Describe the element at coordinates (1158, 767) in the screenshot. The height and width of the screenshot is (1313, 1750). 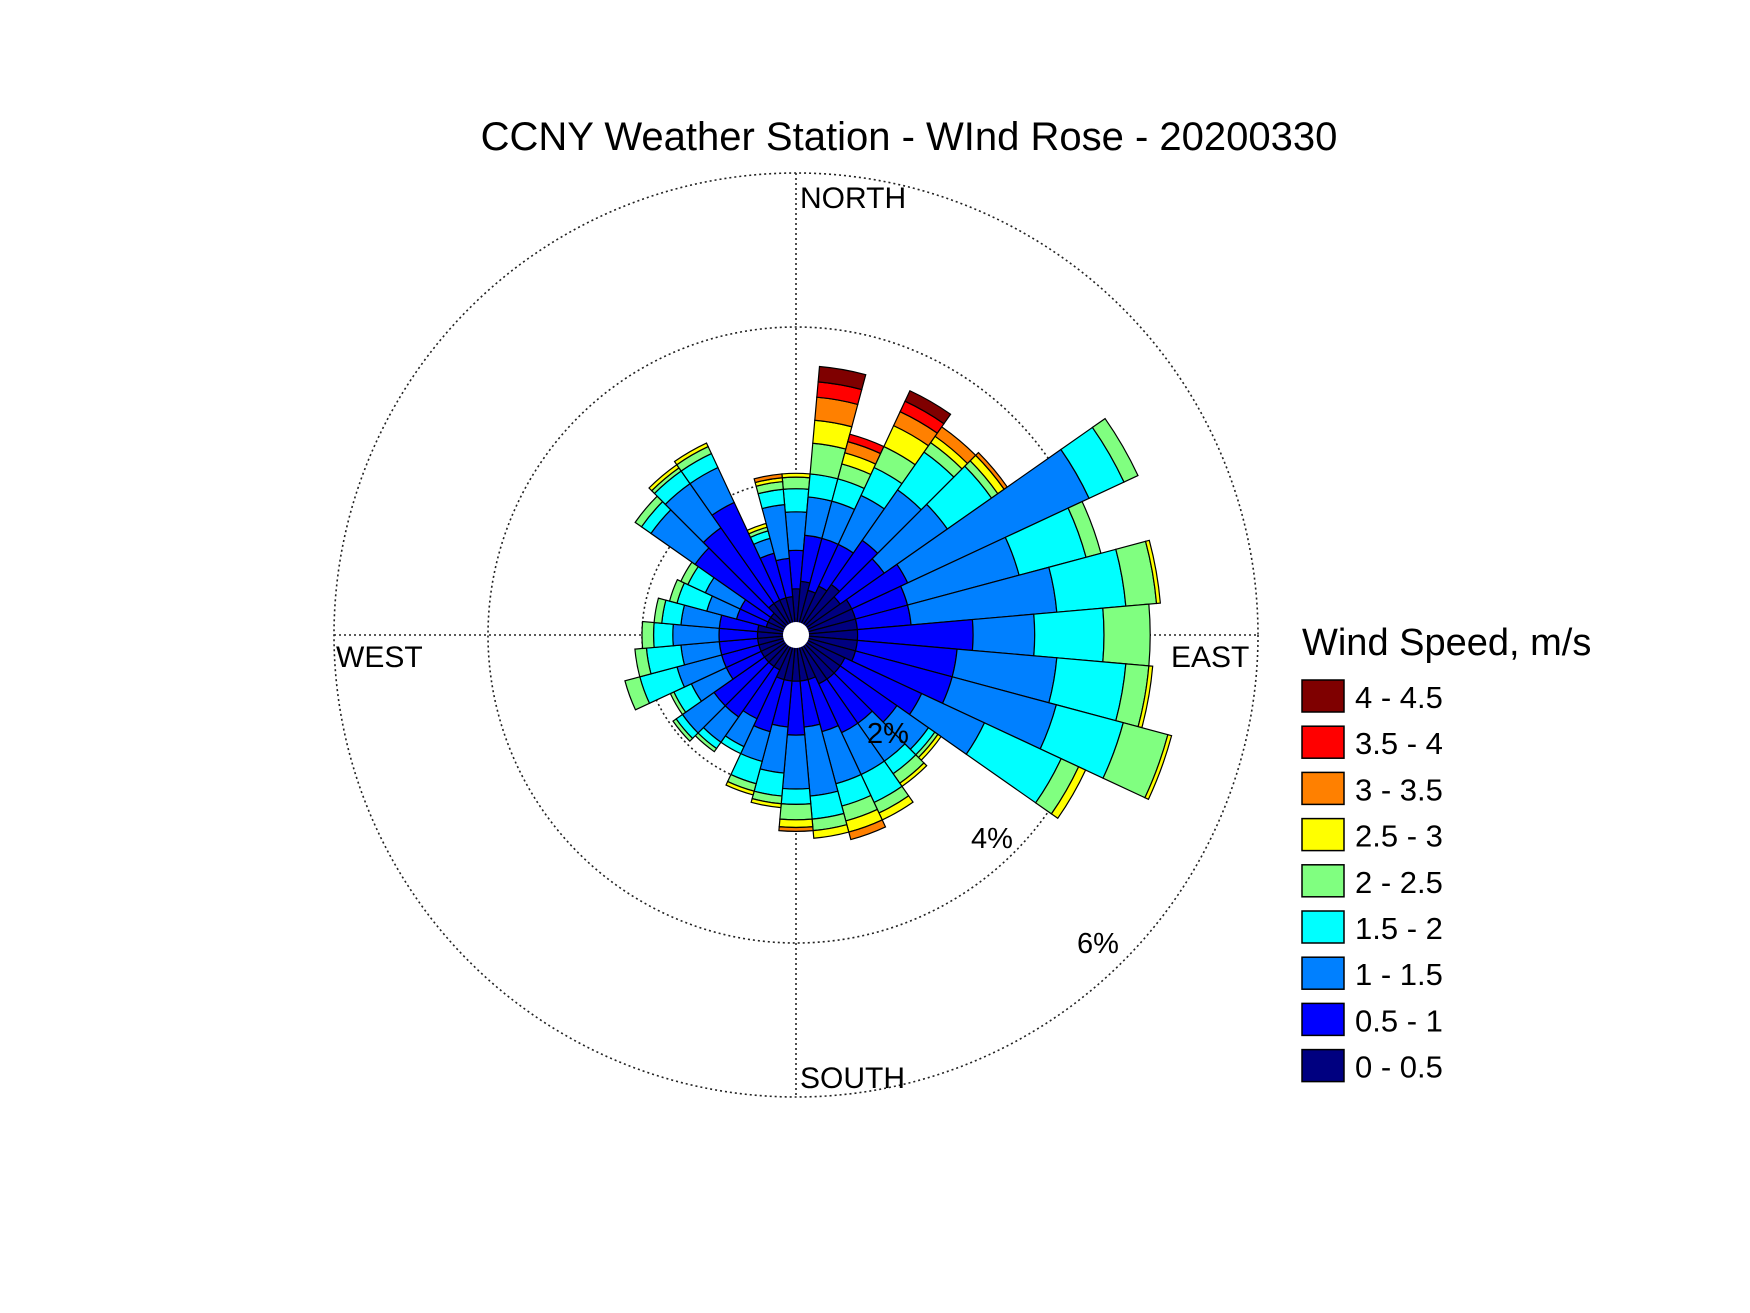
I see `wedge-dir110-bin5` at that location.